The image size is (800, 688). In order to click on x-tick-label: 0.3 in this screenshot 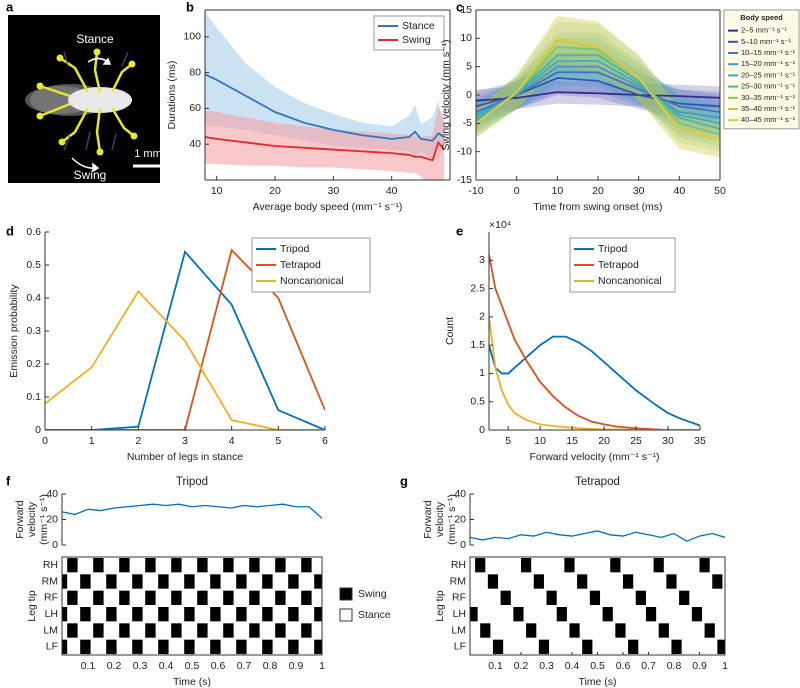, I will do `click(140, 666)`.